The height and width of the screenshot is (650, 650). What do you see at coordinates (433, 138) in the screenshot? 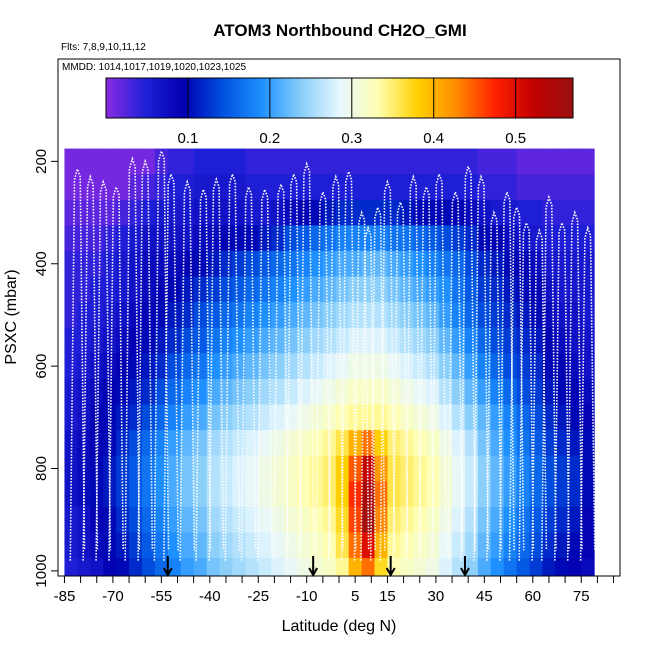
I see `colorbar-tick-label: 0.4` at bounding box center [433, 138].